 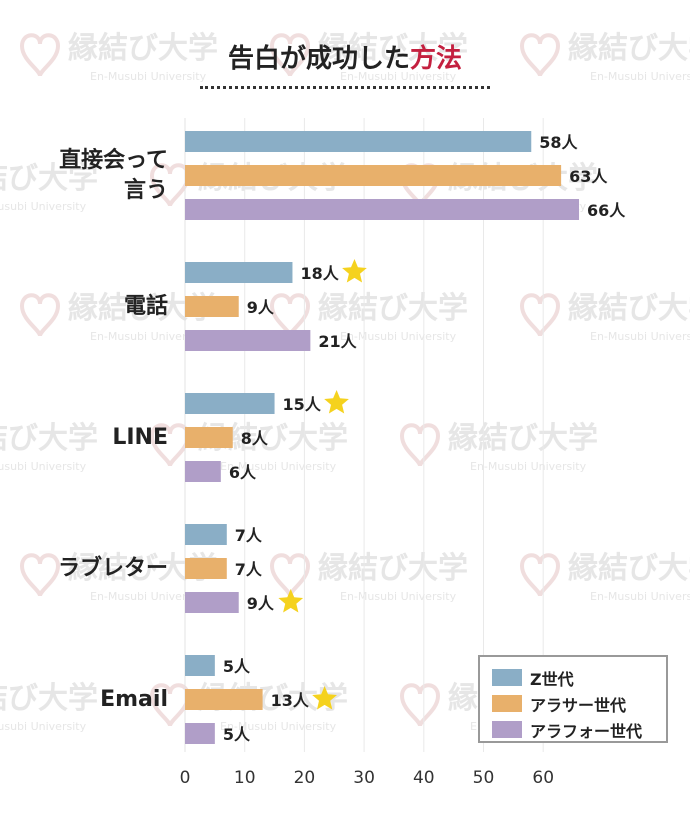 What do you see at coordinates (507, 729) in the screenshot?
I see `legend-swatch-arafo` at bounding box center [507, 729].